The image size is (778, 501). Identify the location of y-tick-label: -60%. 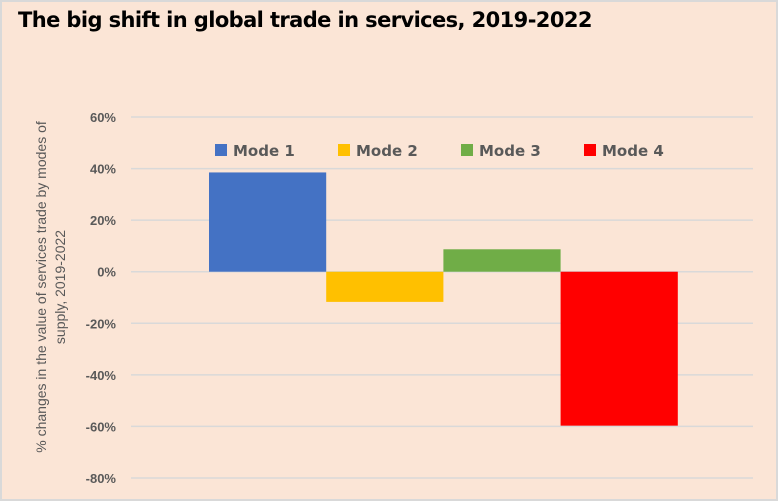
(101, 426).